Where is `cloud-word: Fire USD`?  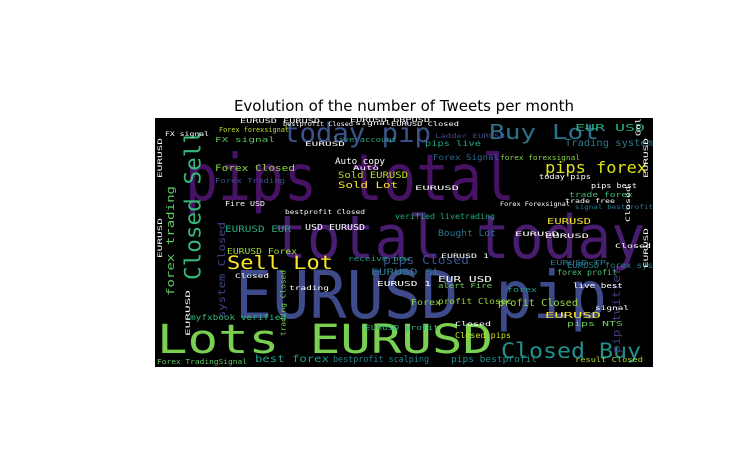 cloud-word: Fire USD is located at coordinates (245, 204).